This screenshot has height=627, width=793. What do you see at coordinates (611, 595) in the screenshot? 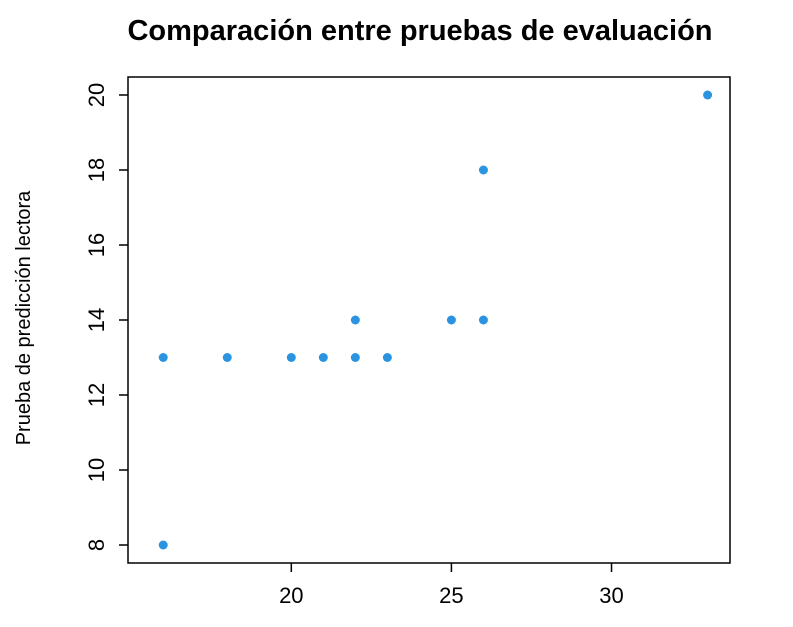
I see `x-tick-label: 30` at bounding box center [611, 595].